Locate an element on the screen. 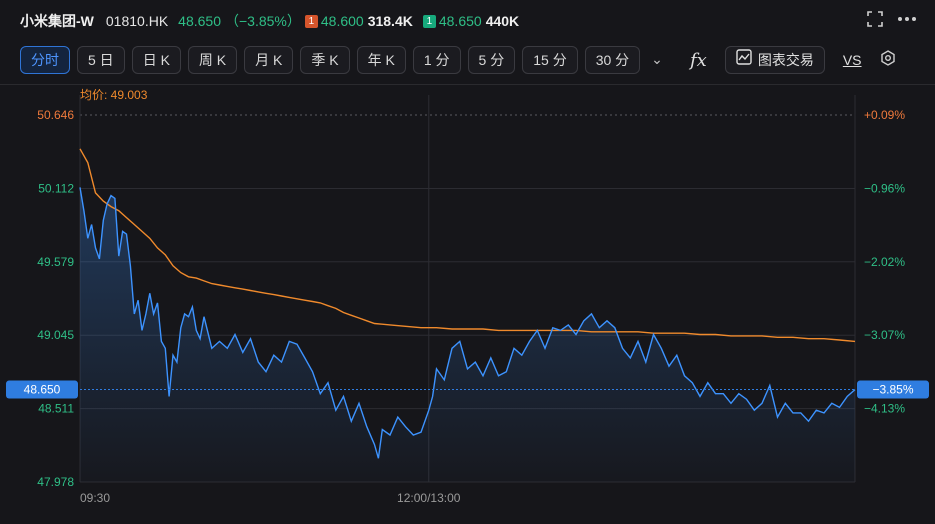 This screenshot has width=935, height=524. stock-code: 01810.HK is located at coordinates (137, 21).